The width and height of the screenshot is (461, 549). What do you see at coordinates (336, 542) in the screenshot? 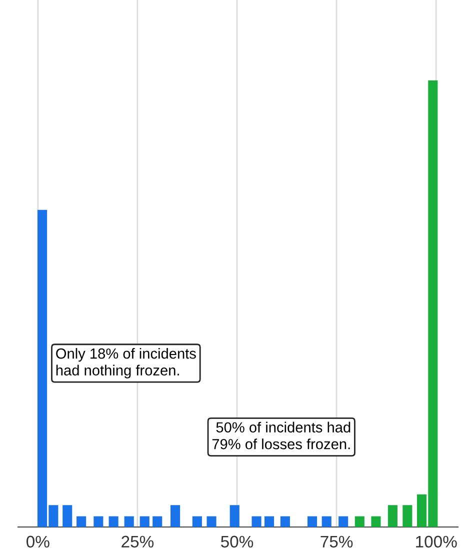
I see `x-tick-label: 75%` at bounding box center [336, 542].